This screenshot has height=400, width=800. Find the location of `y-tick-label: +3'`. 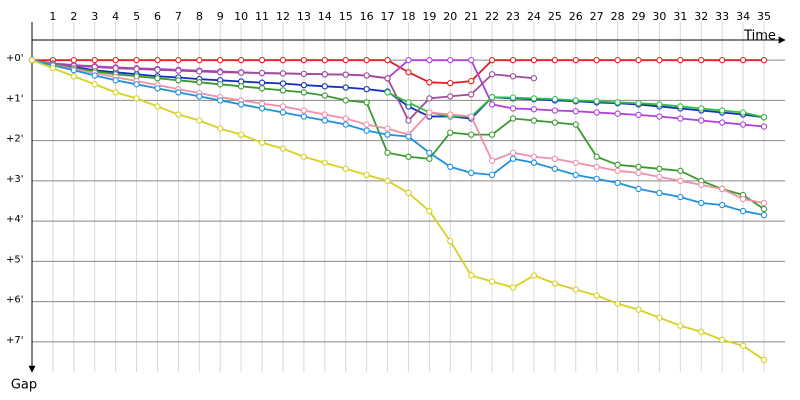

y-tick-label: +3' is located at coordinates (15, 179).